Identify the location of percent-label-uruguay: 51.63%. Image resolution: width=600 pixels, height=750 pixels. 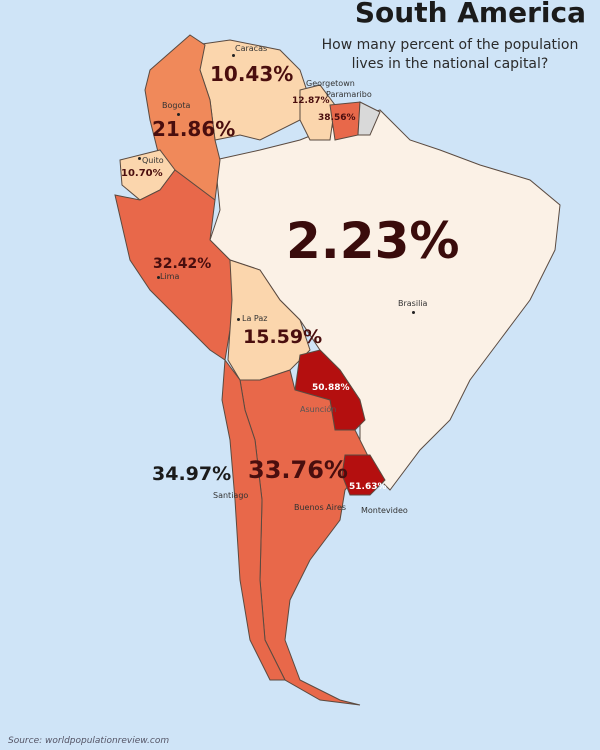
(368, 487).